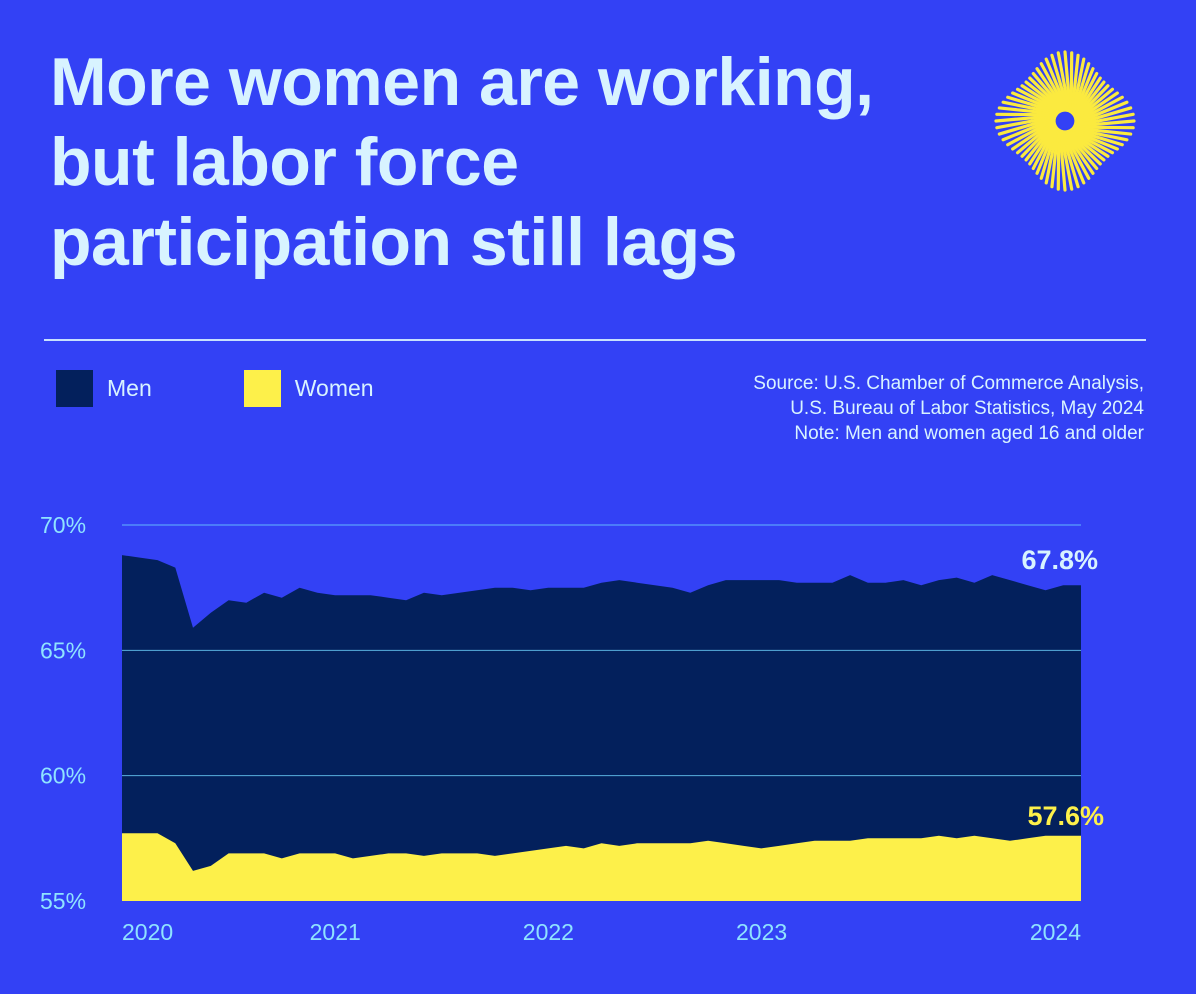  I want to click on legend-swatch-women, so click(262, 388).